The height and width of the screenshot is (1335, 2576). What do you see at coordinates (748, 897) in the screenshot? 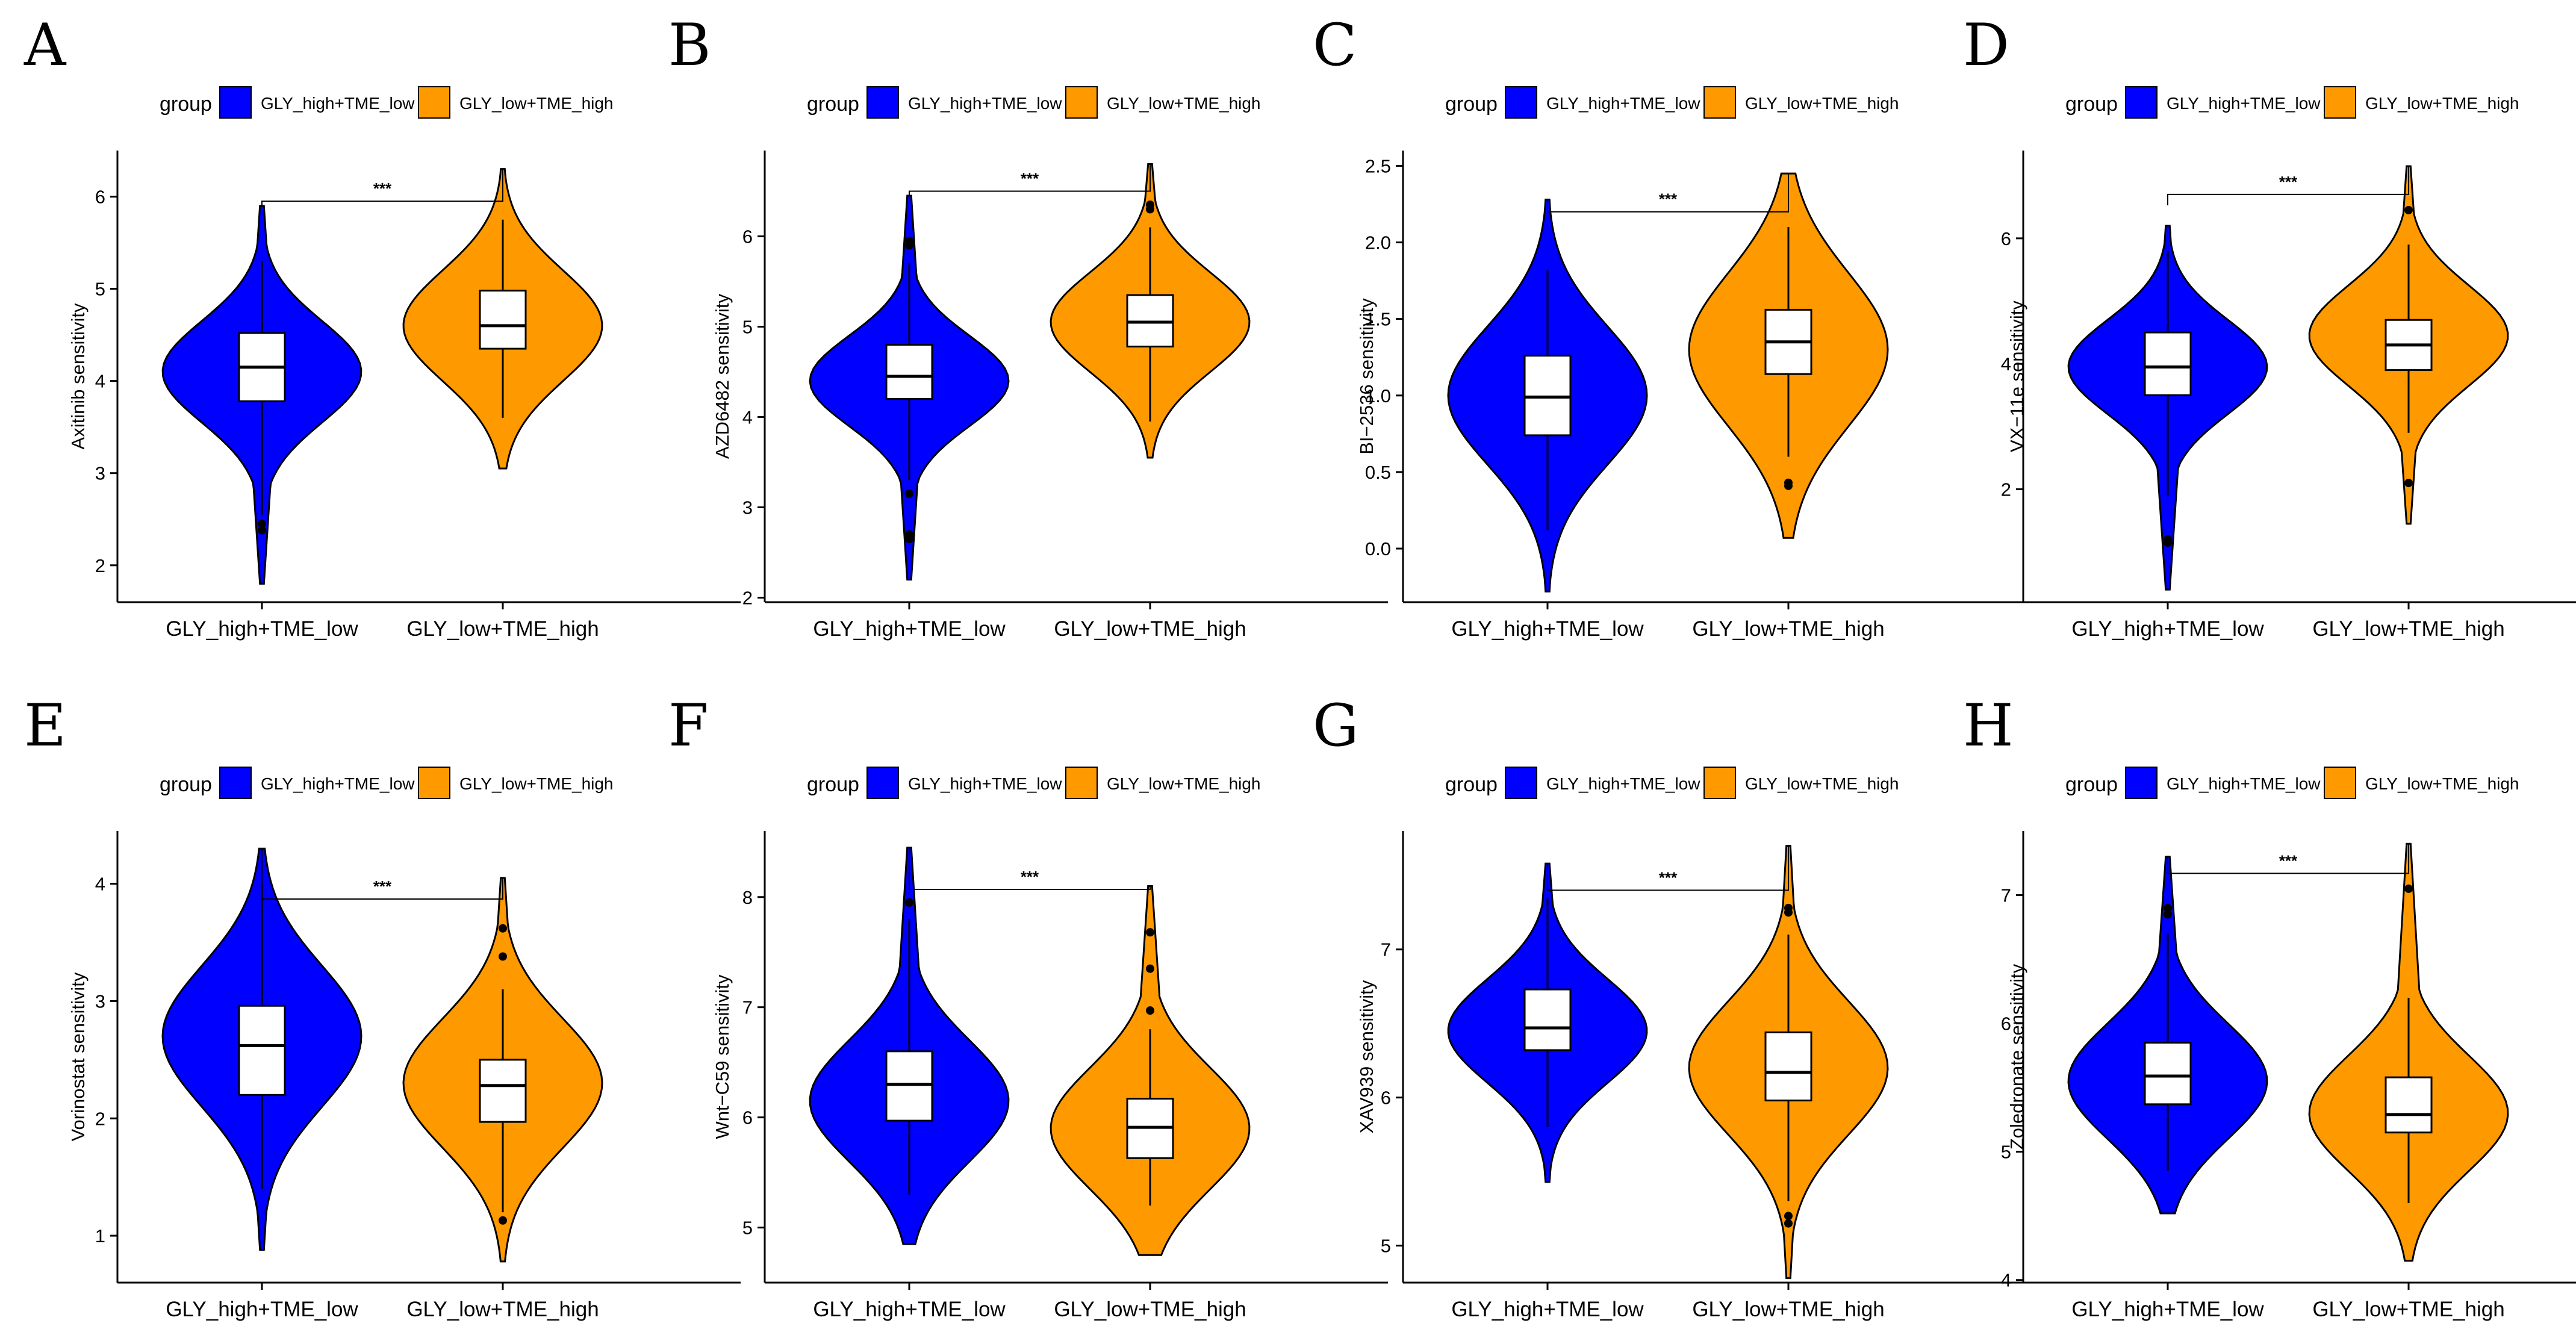
I see `y-tick-label: 8` at bounding box center [748, 897].